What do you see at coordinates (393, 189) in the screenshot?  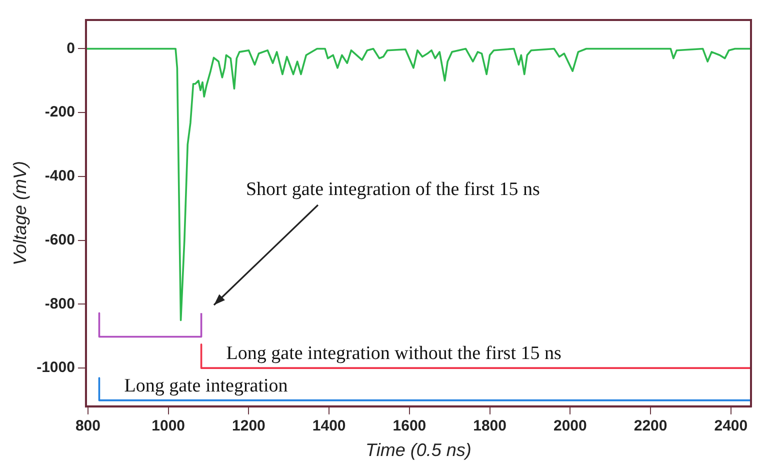 I see `annotation: Short gate integration of the first 15 ns` at bounding box center [393, 189].